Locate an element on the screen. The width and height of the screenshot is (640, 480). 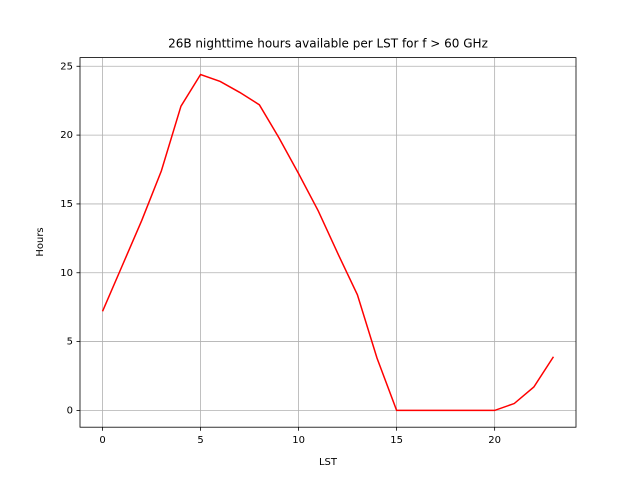
x-tick-label: 10 is located at coordinates (298, 440).